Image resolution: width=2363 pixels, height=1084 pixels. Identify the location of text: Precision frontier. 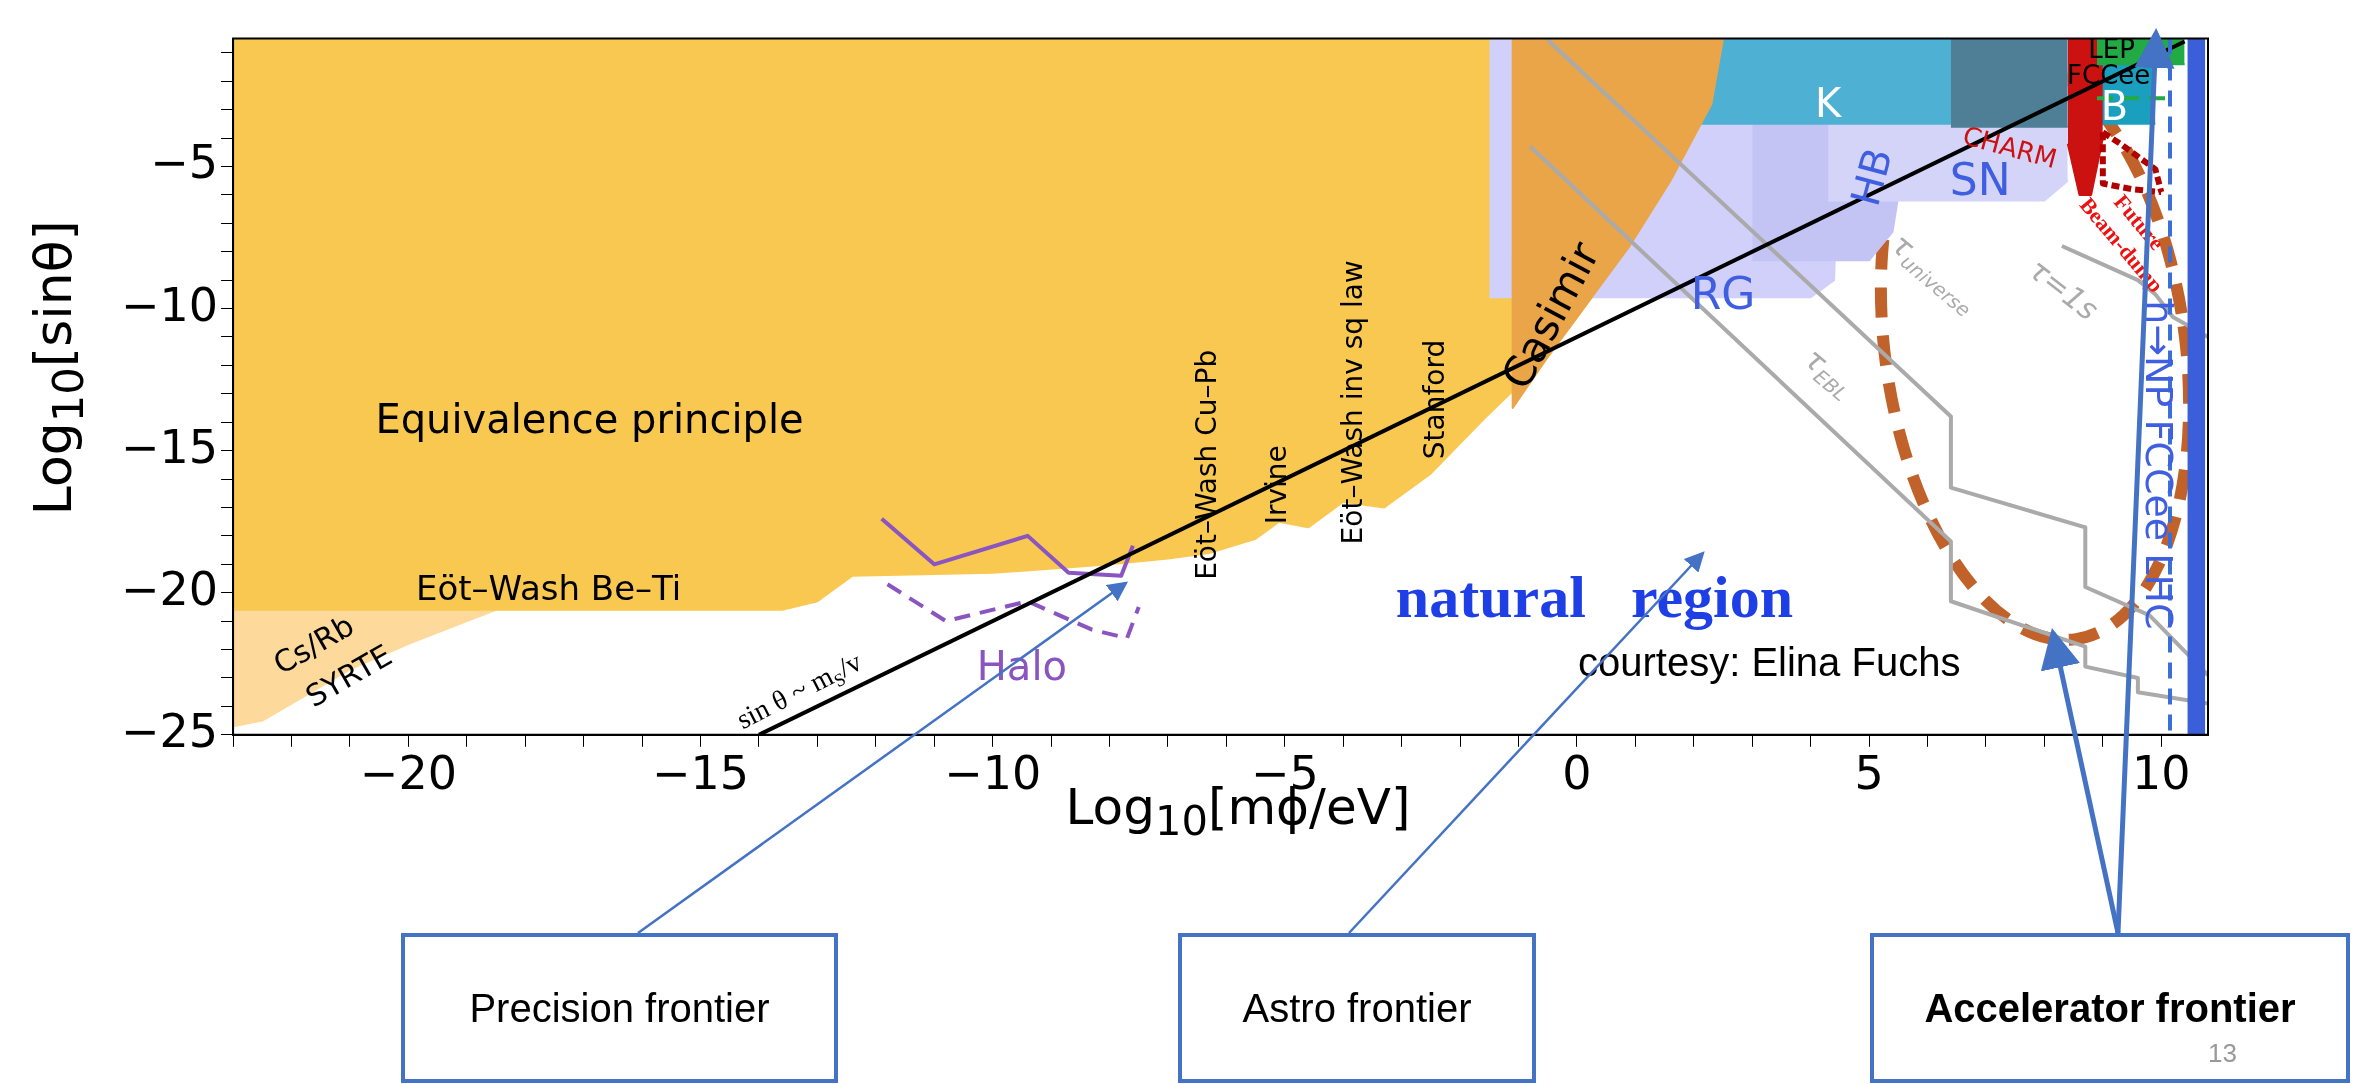
(619, 1008).